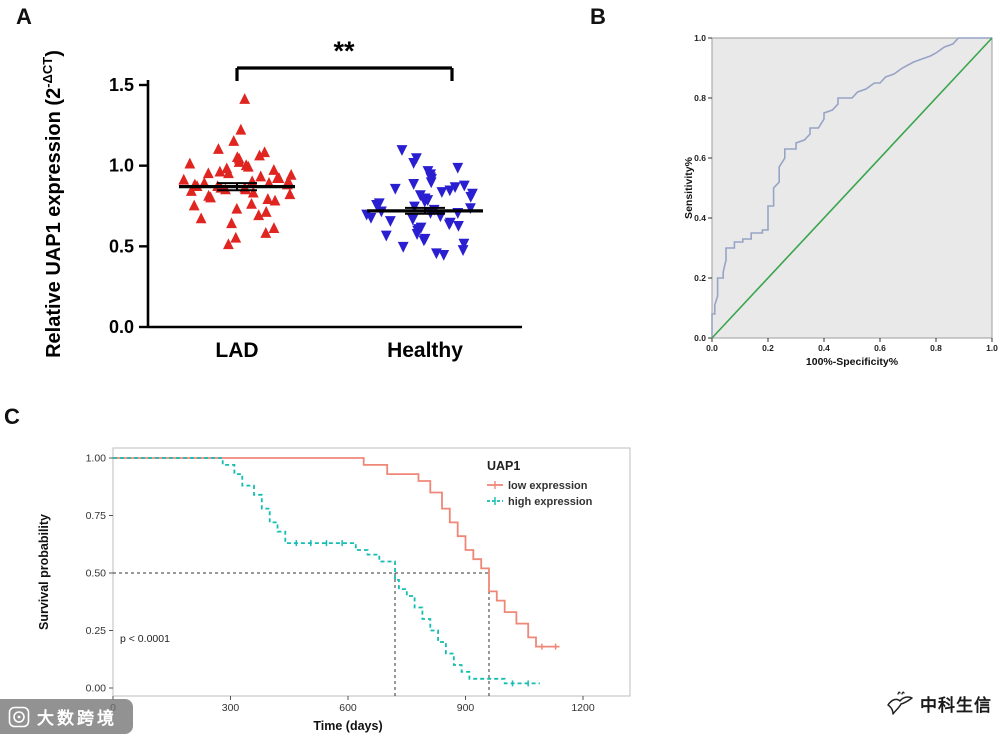 The image size is (1004, 740). Describe the element at coordinates (96, 689) in the screenshot. I see `c-y-tick-label: 0.00` at that location.